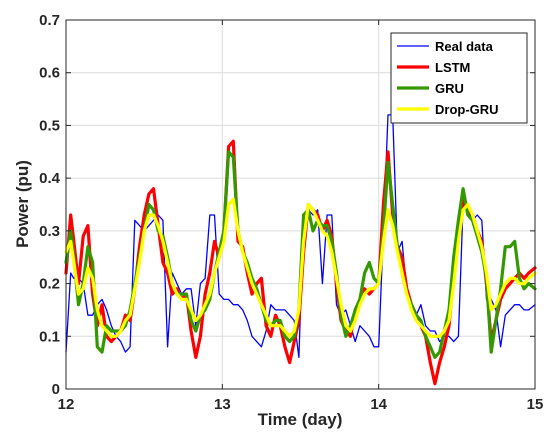 The width and height of the screenshot is (550, 436). Describe the element at coordinates (535, 404) in the screenshot. I see `x-tick-label-3: 15` at that location.